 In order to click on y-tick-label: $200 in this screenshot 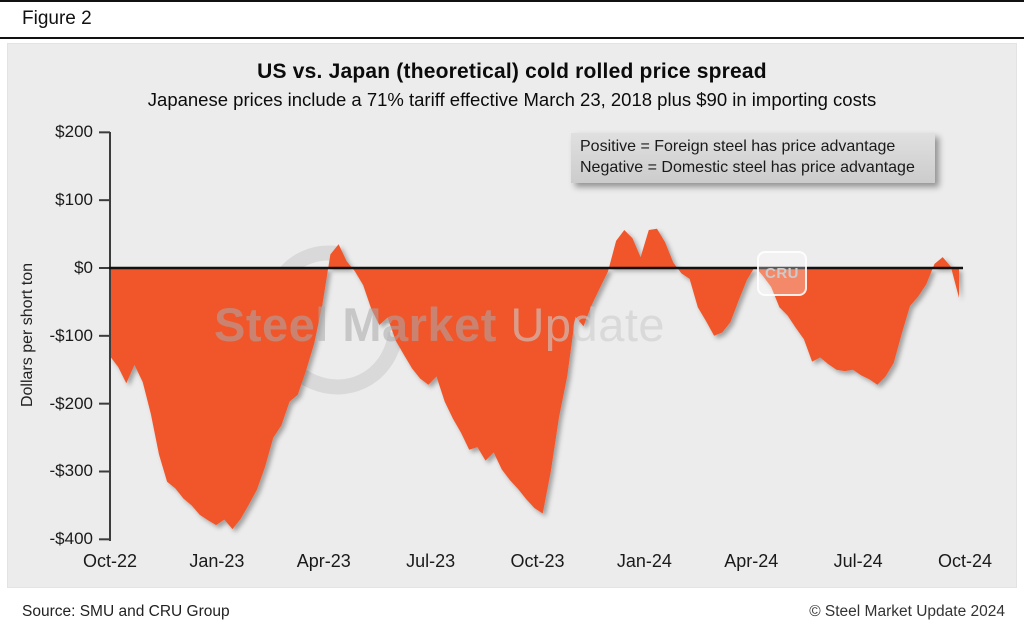, I will do `click(74, 132)`.